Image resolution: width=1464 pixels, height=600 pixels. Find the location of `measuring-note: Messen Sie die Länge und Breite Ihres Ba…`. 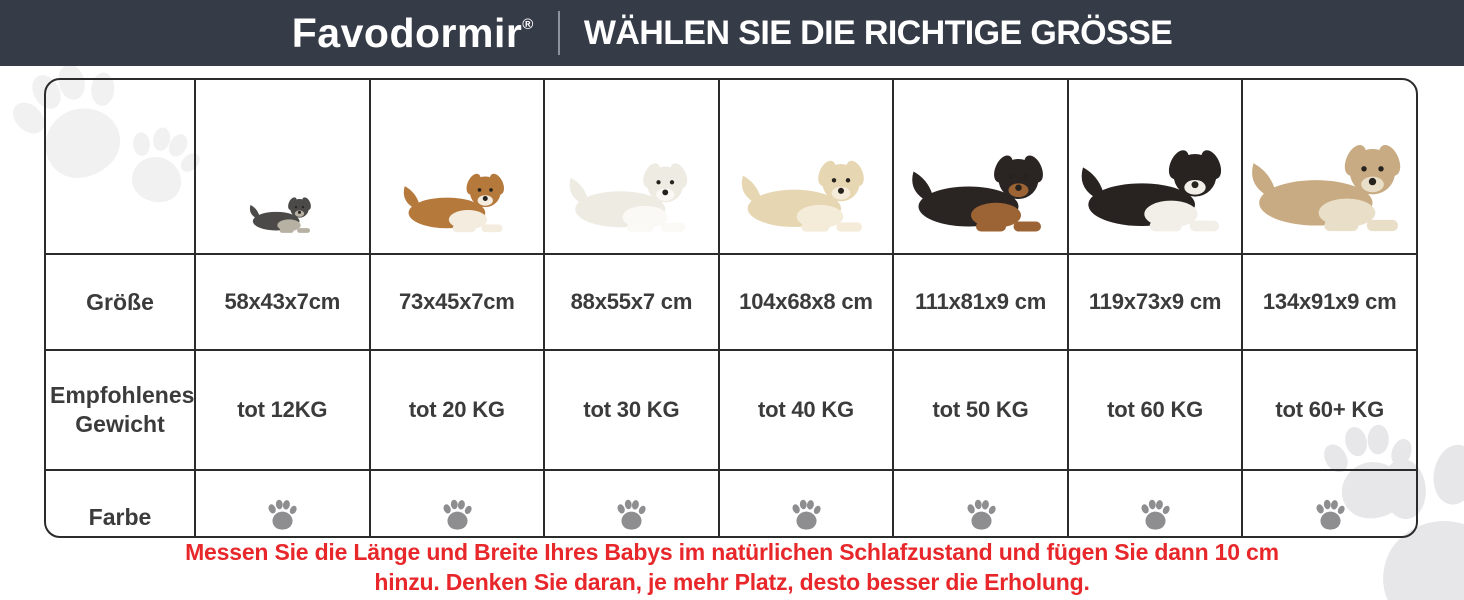

measuring-note: Messen Sie die Länge und Breite Ihres Ba… is located at coordinates (732, 567).